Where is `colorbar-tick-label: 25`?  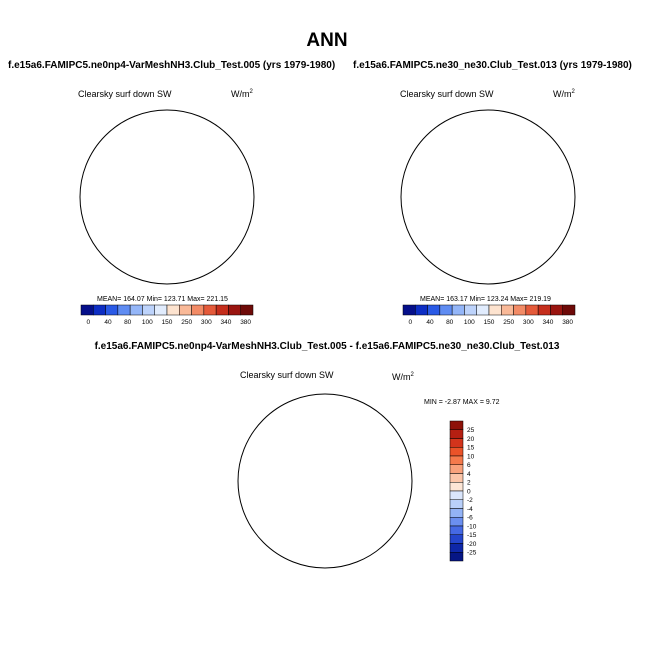 colorbar-tick-label: 25 is located at coordinates (471, 430).